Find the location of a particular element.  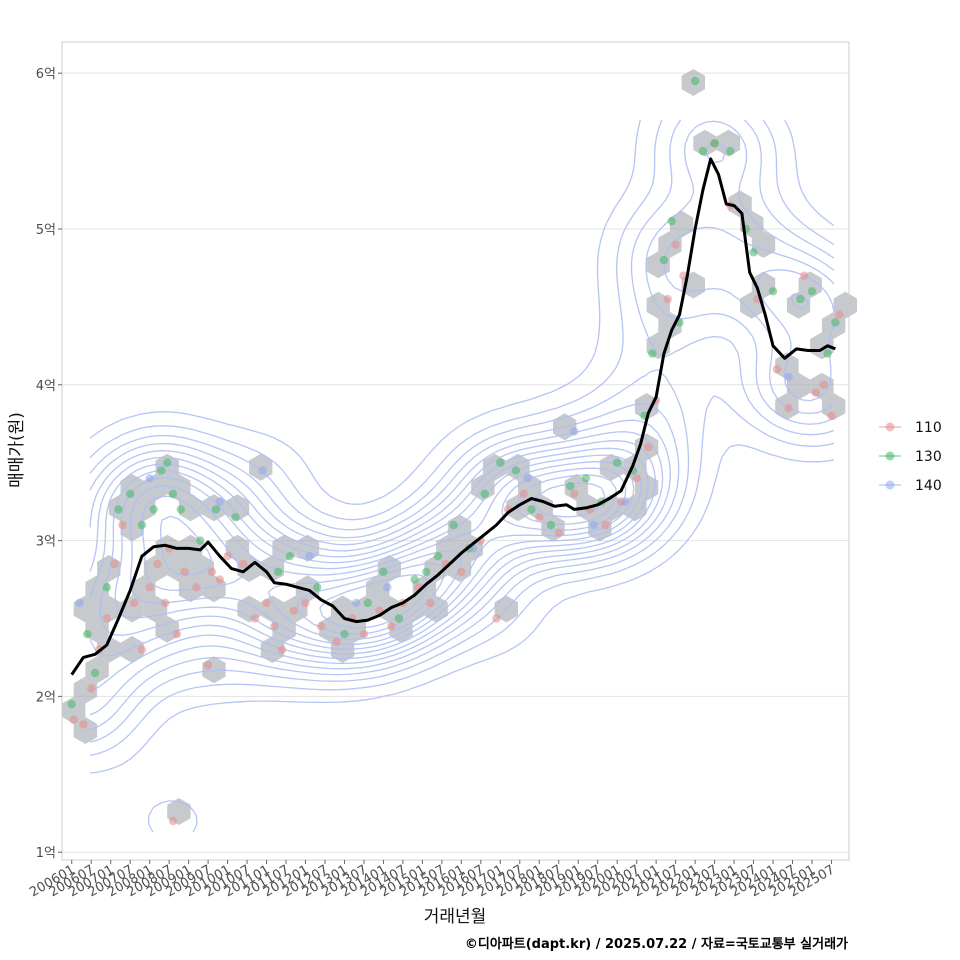

y-tick-label: 6억 is located at coordinates (46, 74).